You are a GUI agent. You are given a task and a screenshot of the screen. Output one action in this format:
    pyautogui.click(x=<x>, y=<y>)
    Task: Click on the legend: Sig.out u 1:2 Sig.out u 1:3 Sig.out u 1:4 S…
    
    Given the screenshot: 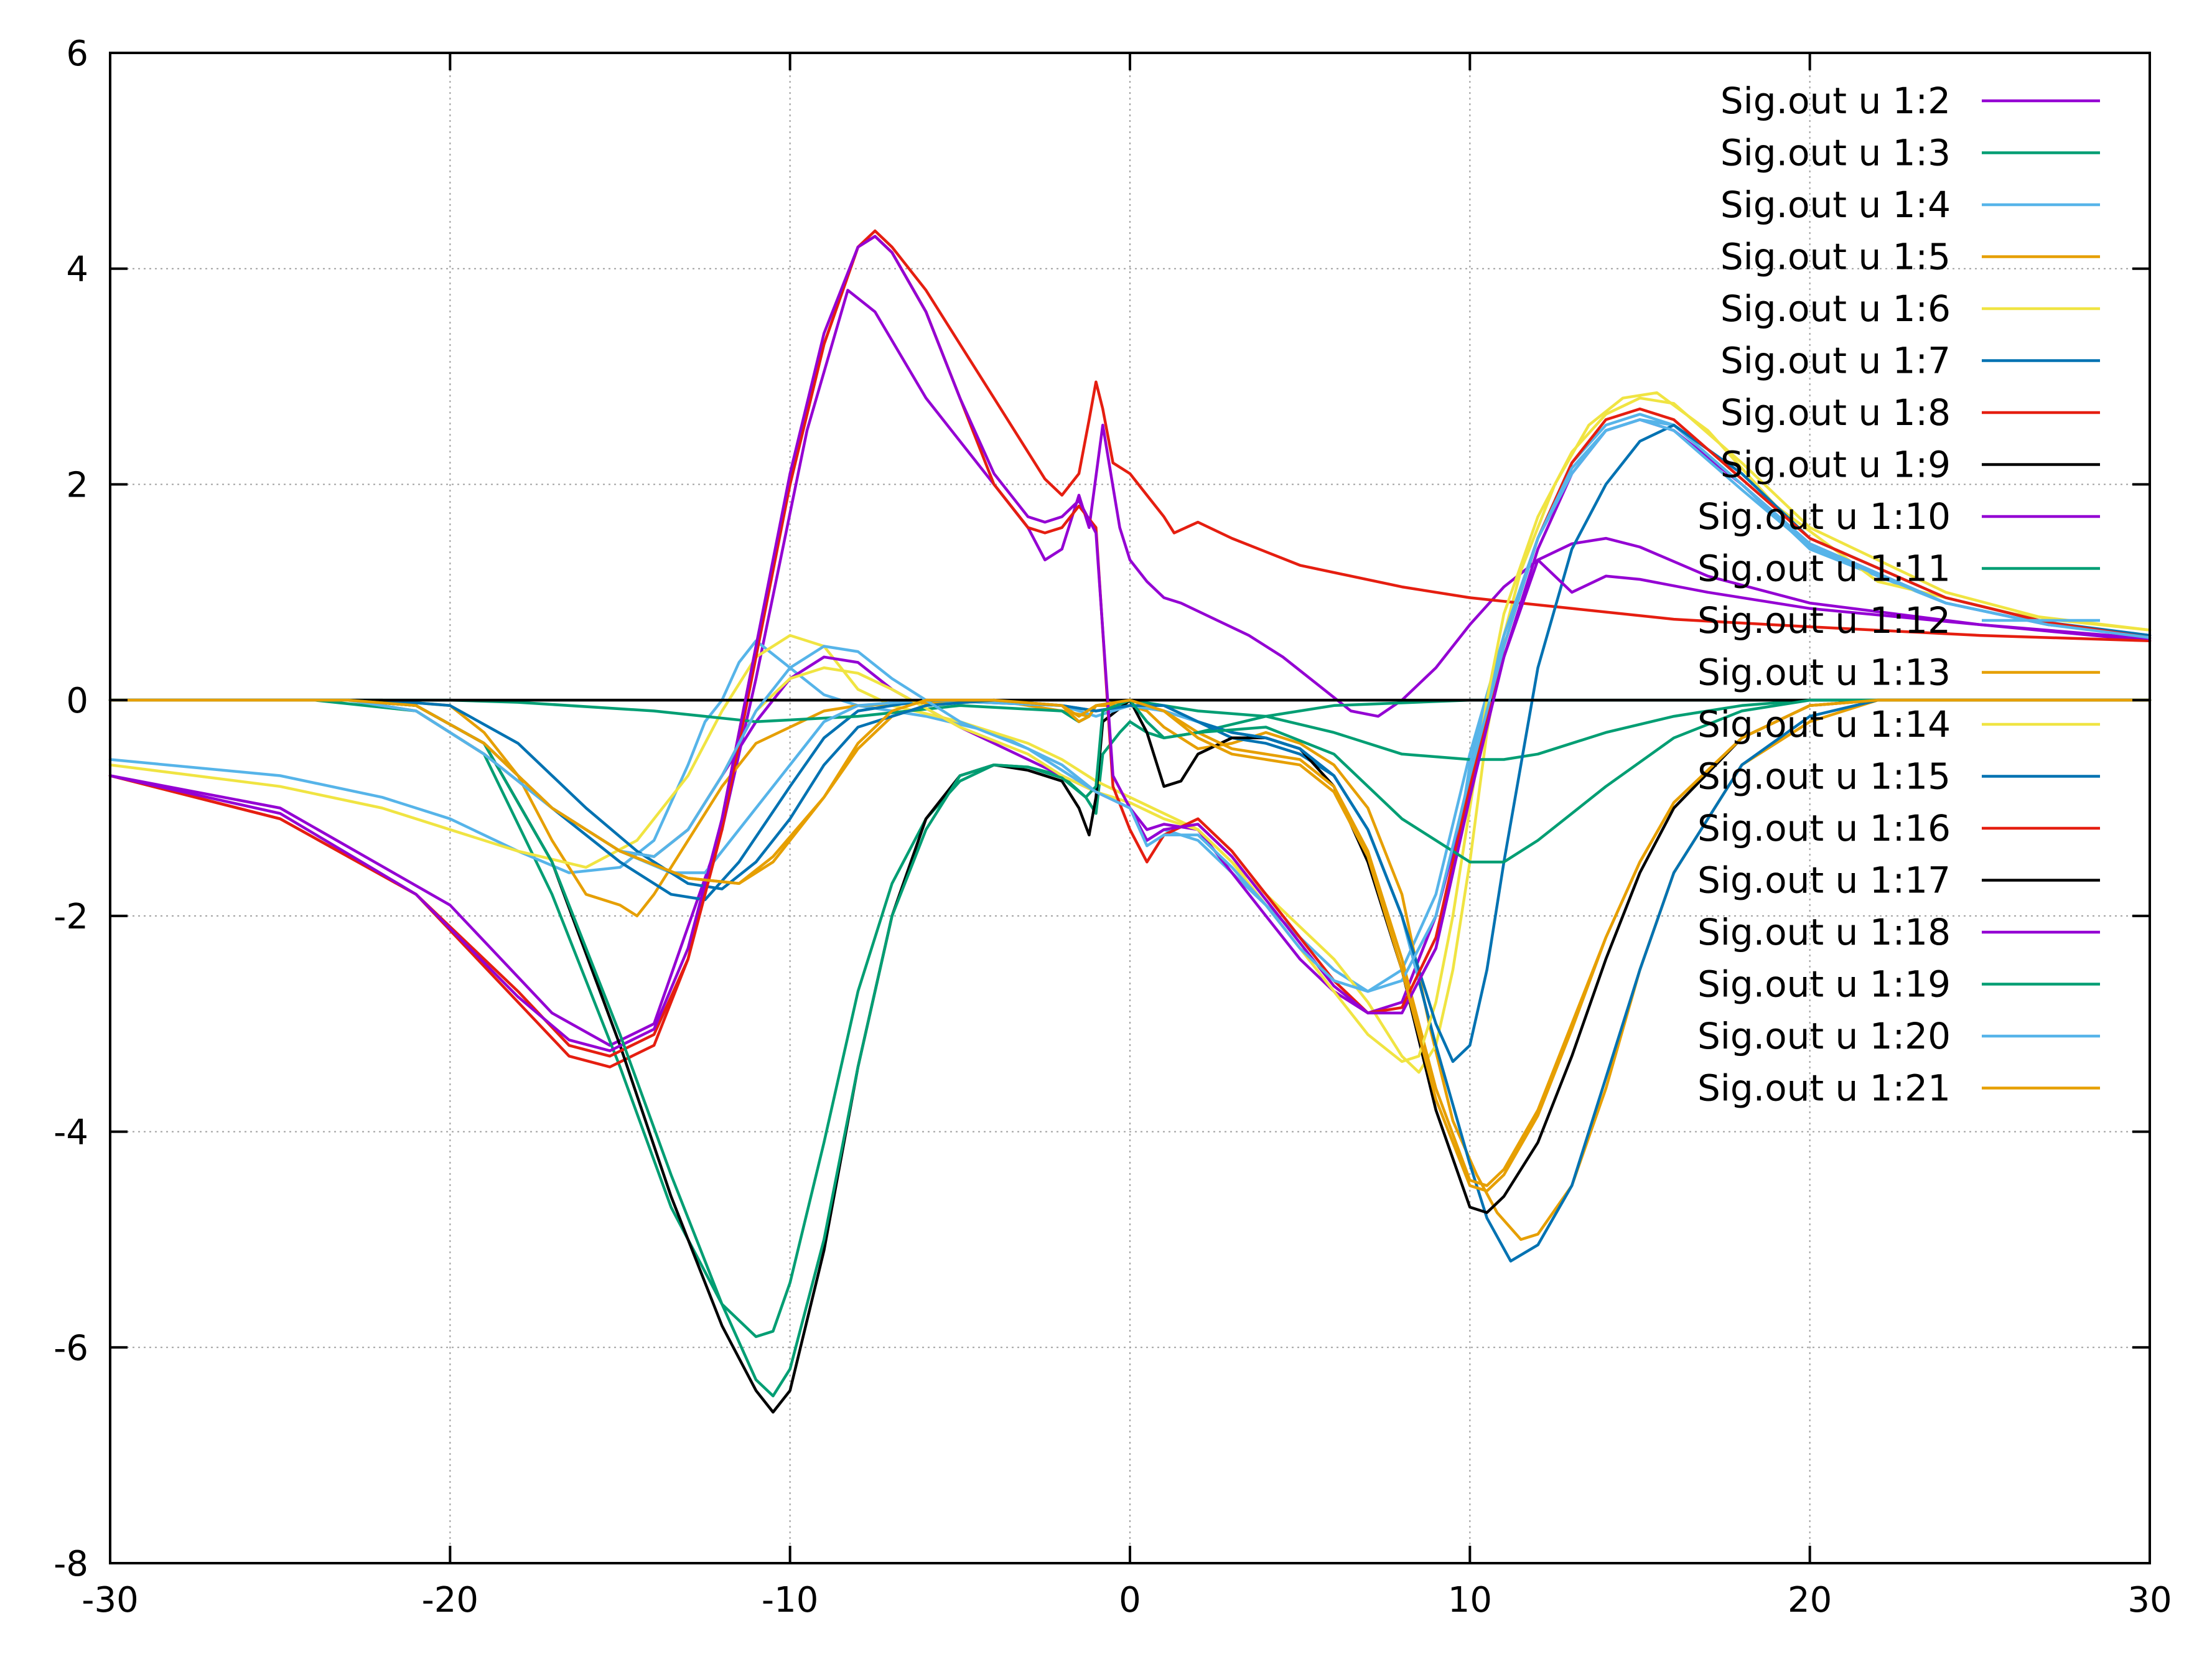 What is the action you would take?
    pyautogui.click(x=1898, y=595)
    